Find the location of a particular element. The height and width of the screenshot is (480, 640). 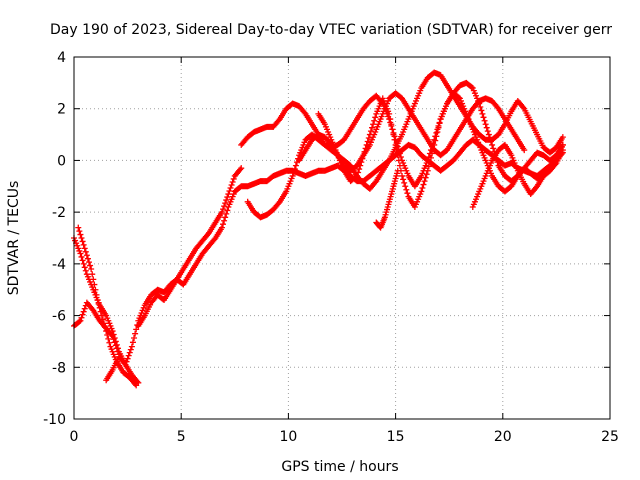

y-axis-label: SDTVAR / TECUs is located at coordinates (14, 238).